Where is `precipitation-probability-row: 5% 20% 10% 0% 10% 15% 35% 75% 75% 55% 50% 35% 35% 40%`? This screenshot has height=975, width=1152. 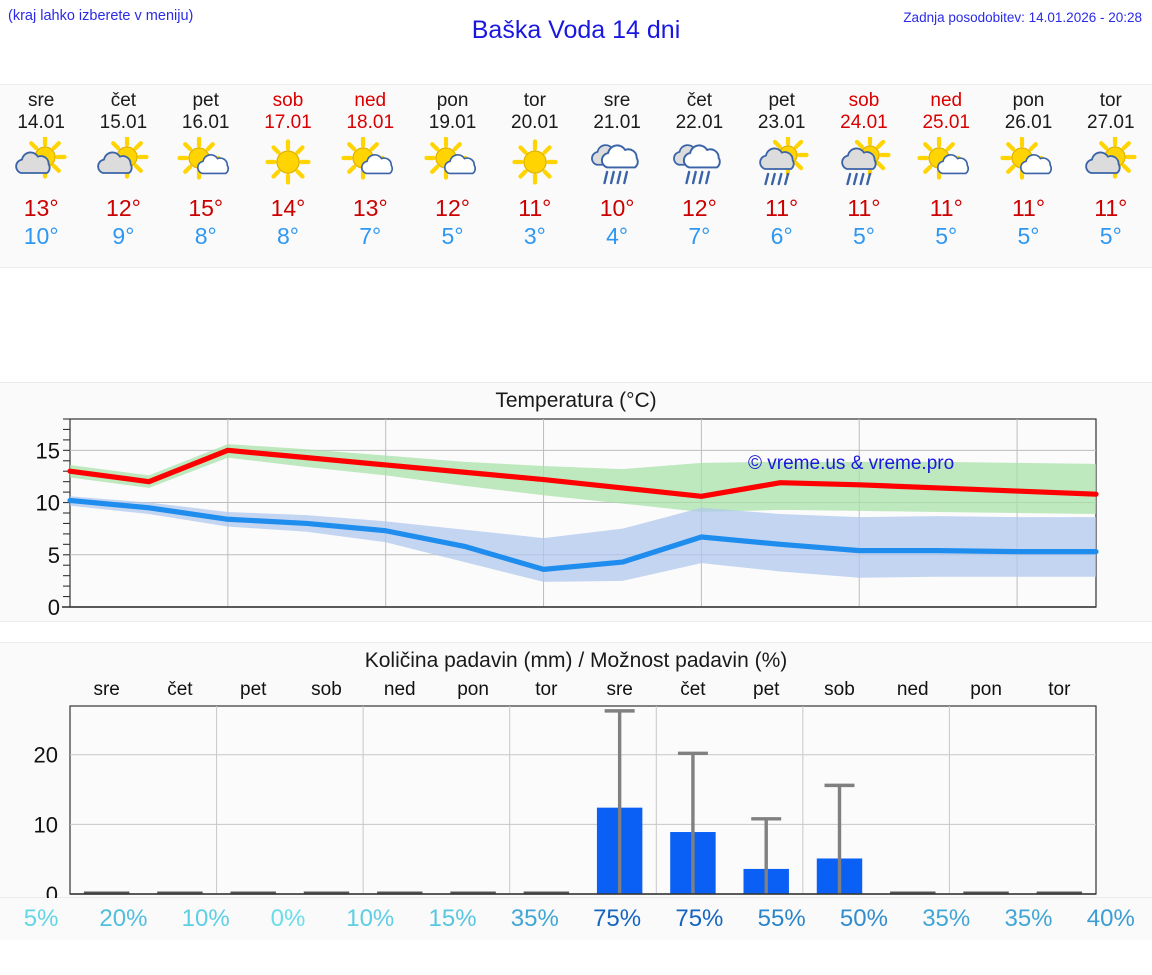
precipitation-probability-row: 5% 20% 10% 0% 10% 15% 35% 75% 75% 55% 50% 35% 35% 40% is located at coordinates (576, 919).